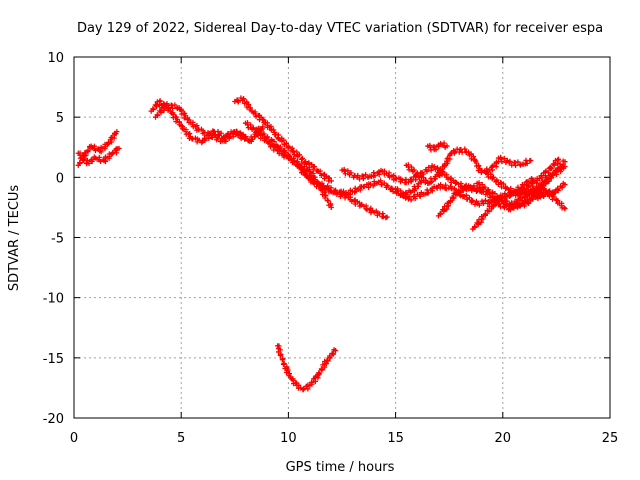  Describe the element at coordinates (610, 438) in the screenshot. I see `x-tick-label: 25` at that location.